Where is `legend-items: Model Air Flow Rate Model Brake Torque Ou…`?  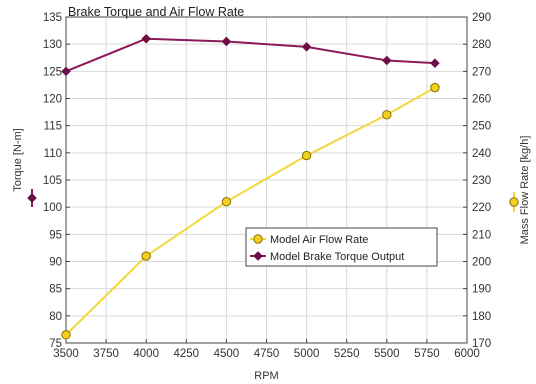
legend-items: Model Air Flow Rate Model Brake Torque Ou… is located at coordinates (327, 248).